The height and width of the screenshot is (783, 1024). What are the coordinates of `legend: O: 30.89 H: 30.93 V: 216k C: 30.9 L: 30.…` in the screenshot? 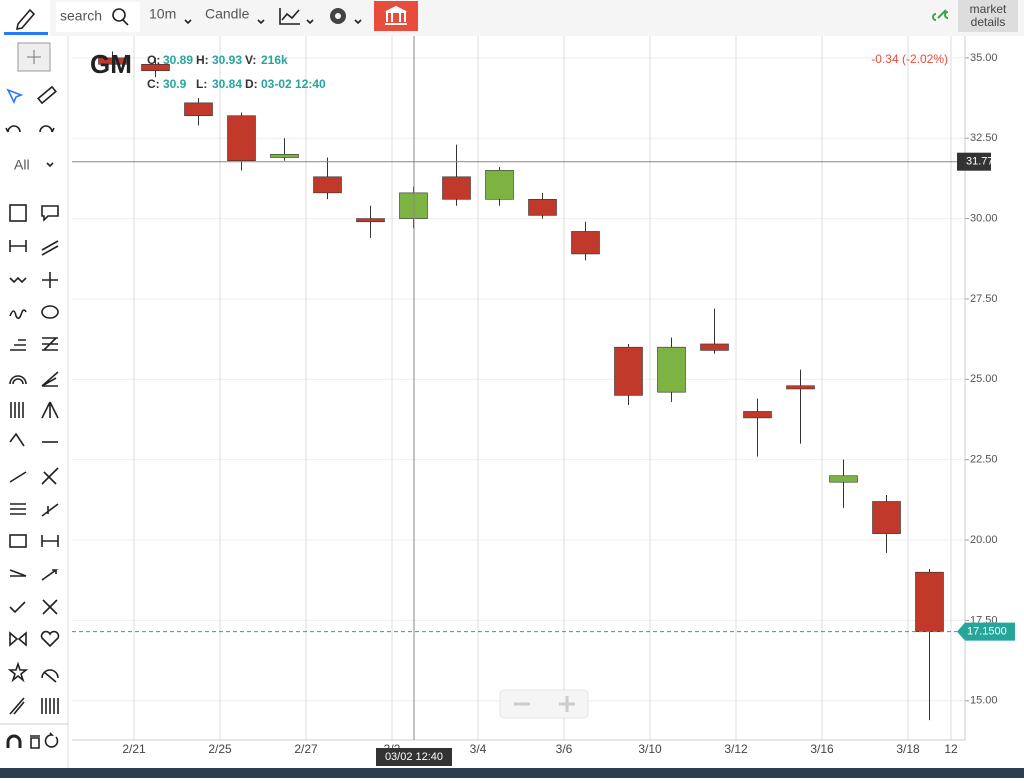 It's located at (236, 72).